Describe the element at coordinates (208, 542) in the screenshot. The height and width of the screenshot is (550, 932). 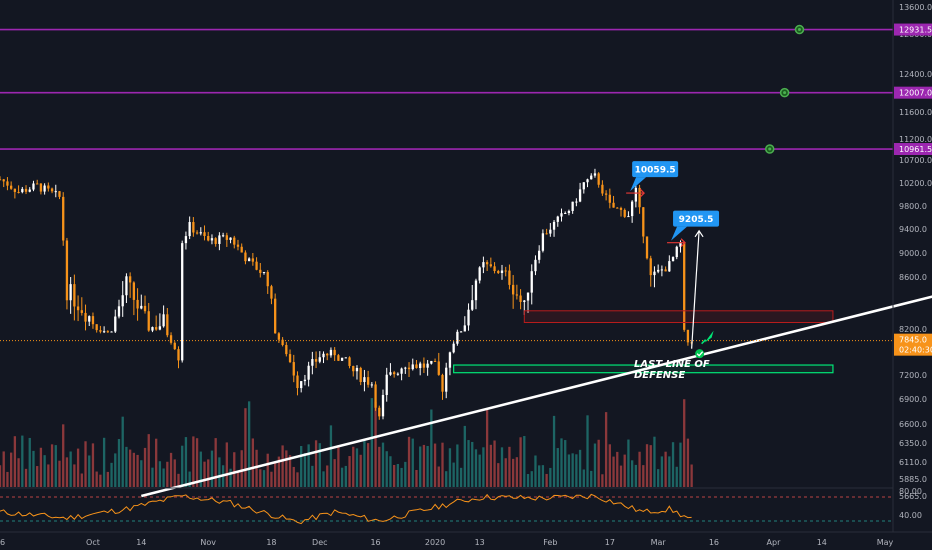
I see `time-tick-label: Nov` at that location.